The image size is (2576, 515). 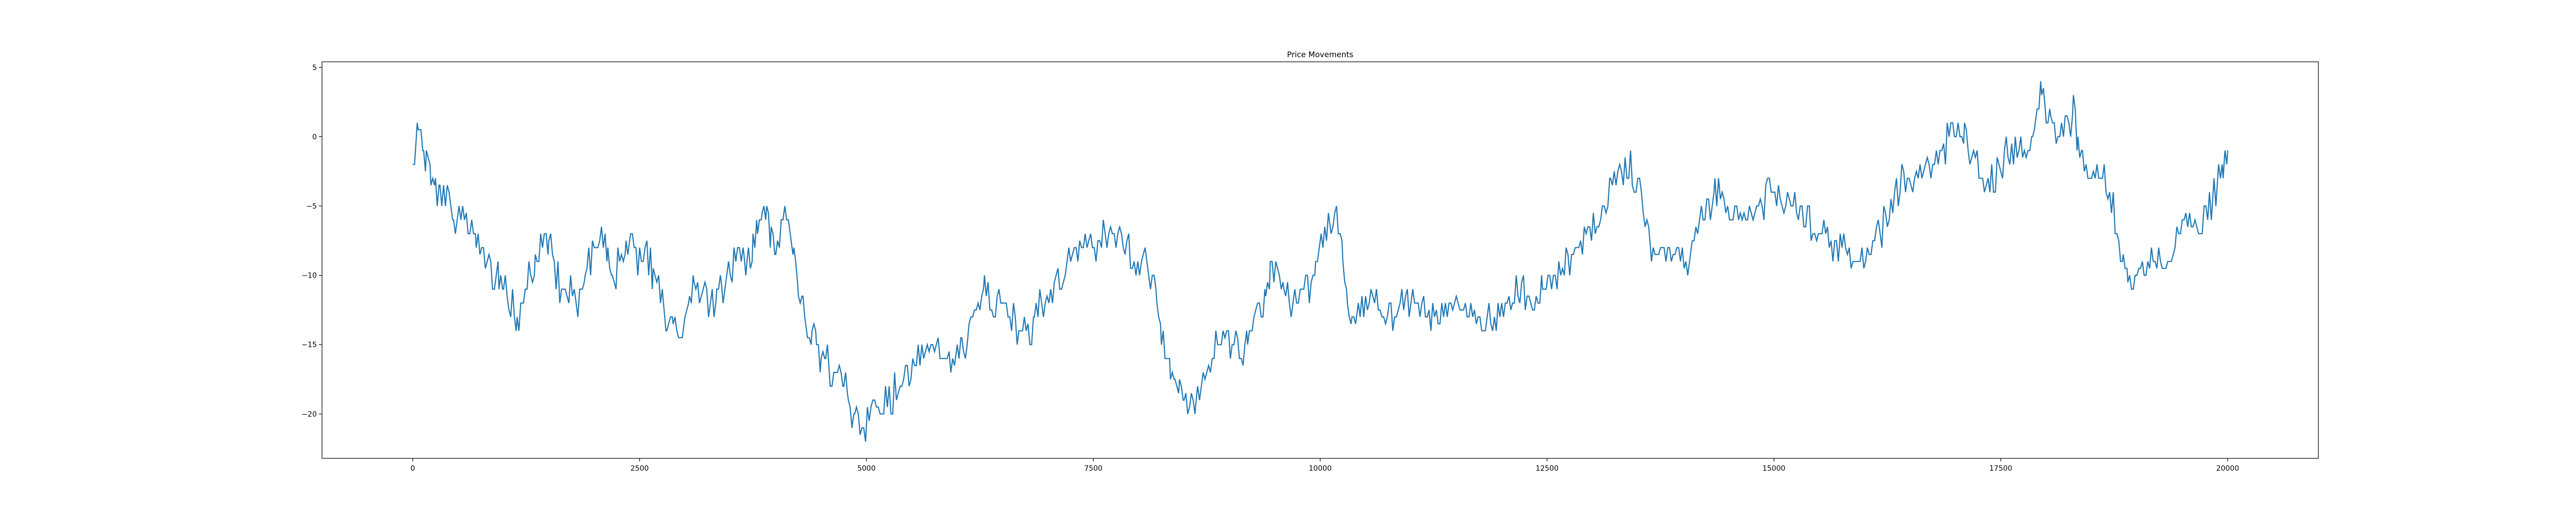 What do you see at coordinates (314, 68) in the screenshot?
I see `y-tick-label-5: 5` at bounding box center [314, 68].